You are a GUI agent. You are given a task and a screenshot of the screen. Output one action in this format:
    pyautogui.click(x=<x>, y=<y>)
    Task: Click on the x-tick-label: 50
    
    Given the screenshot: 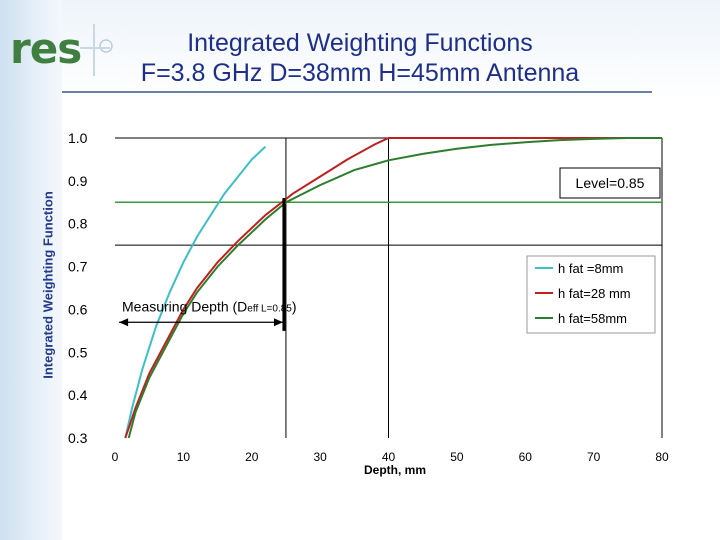 What is the action you would take?
    pyautogui.click(x=457, y=457)
    